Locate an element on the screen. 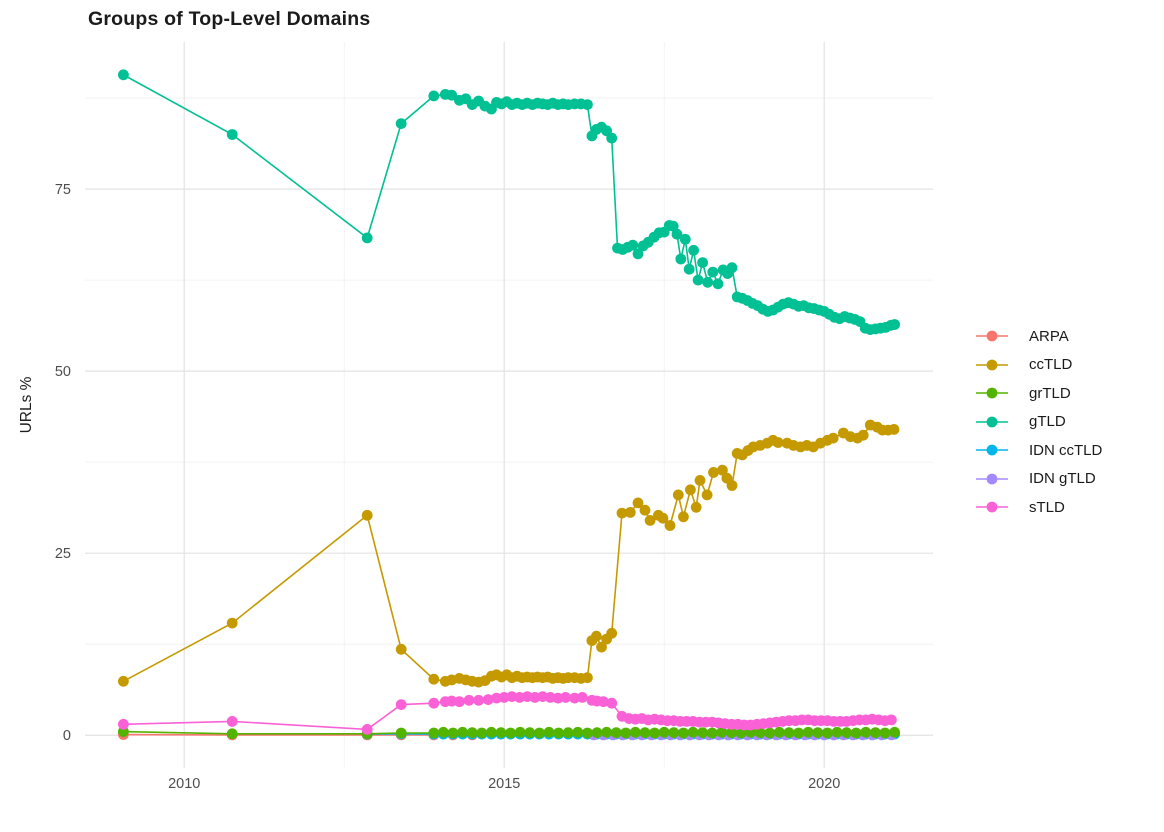  legend-item-cctld: ccTLD is located at coordinates (1038, 365).